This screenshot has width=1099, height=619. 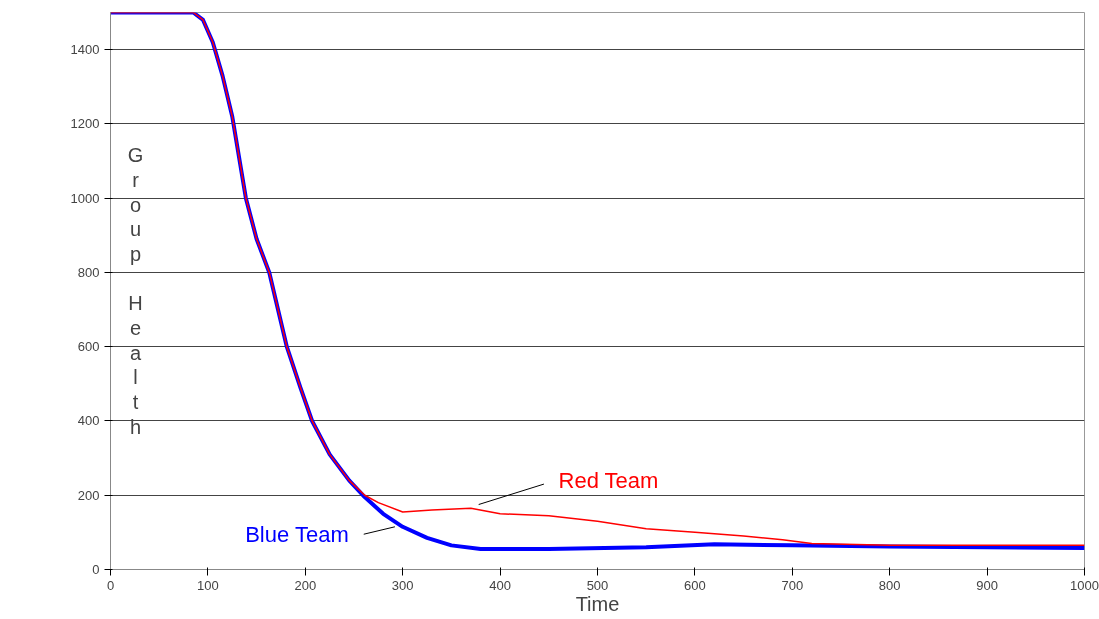 I want to click on x-tick-label: 800, so click(x=889, y=585).